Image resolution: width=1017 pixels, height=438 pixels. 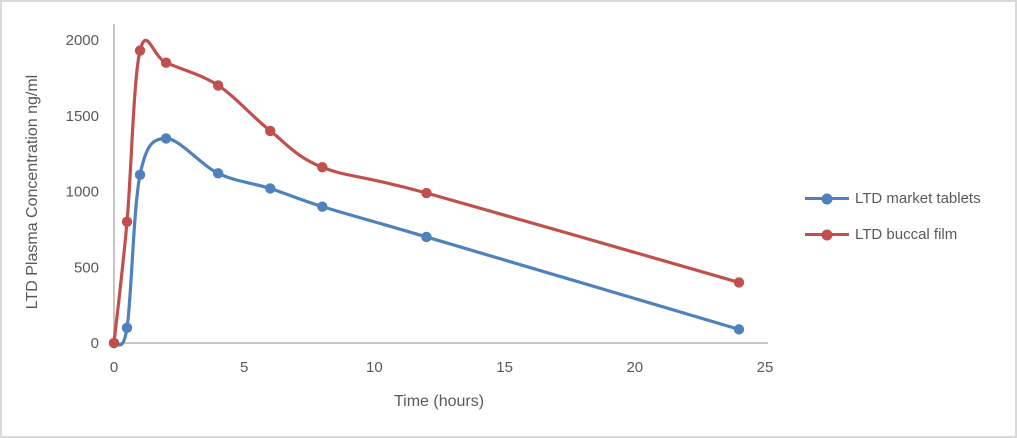 I want to click on y-tick-label: 2000, so click(x=82, y=40).